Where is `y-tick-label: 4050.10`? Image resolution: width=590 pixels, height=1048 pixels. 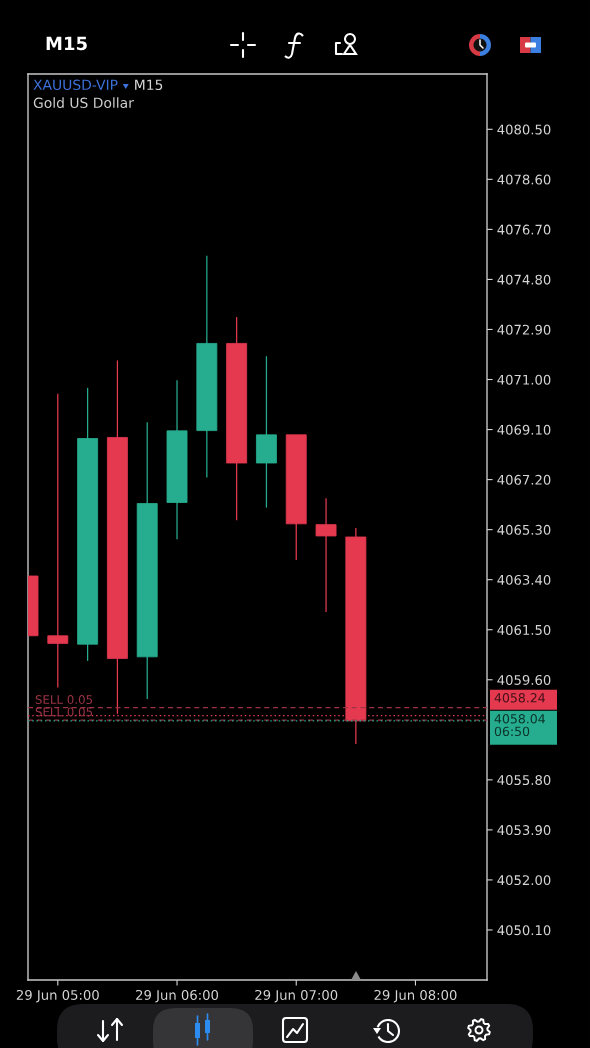 y-tick-label: 4050.10 is located at coordinates (524, 930).